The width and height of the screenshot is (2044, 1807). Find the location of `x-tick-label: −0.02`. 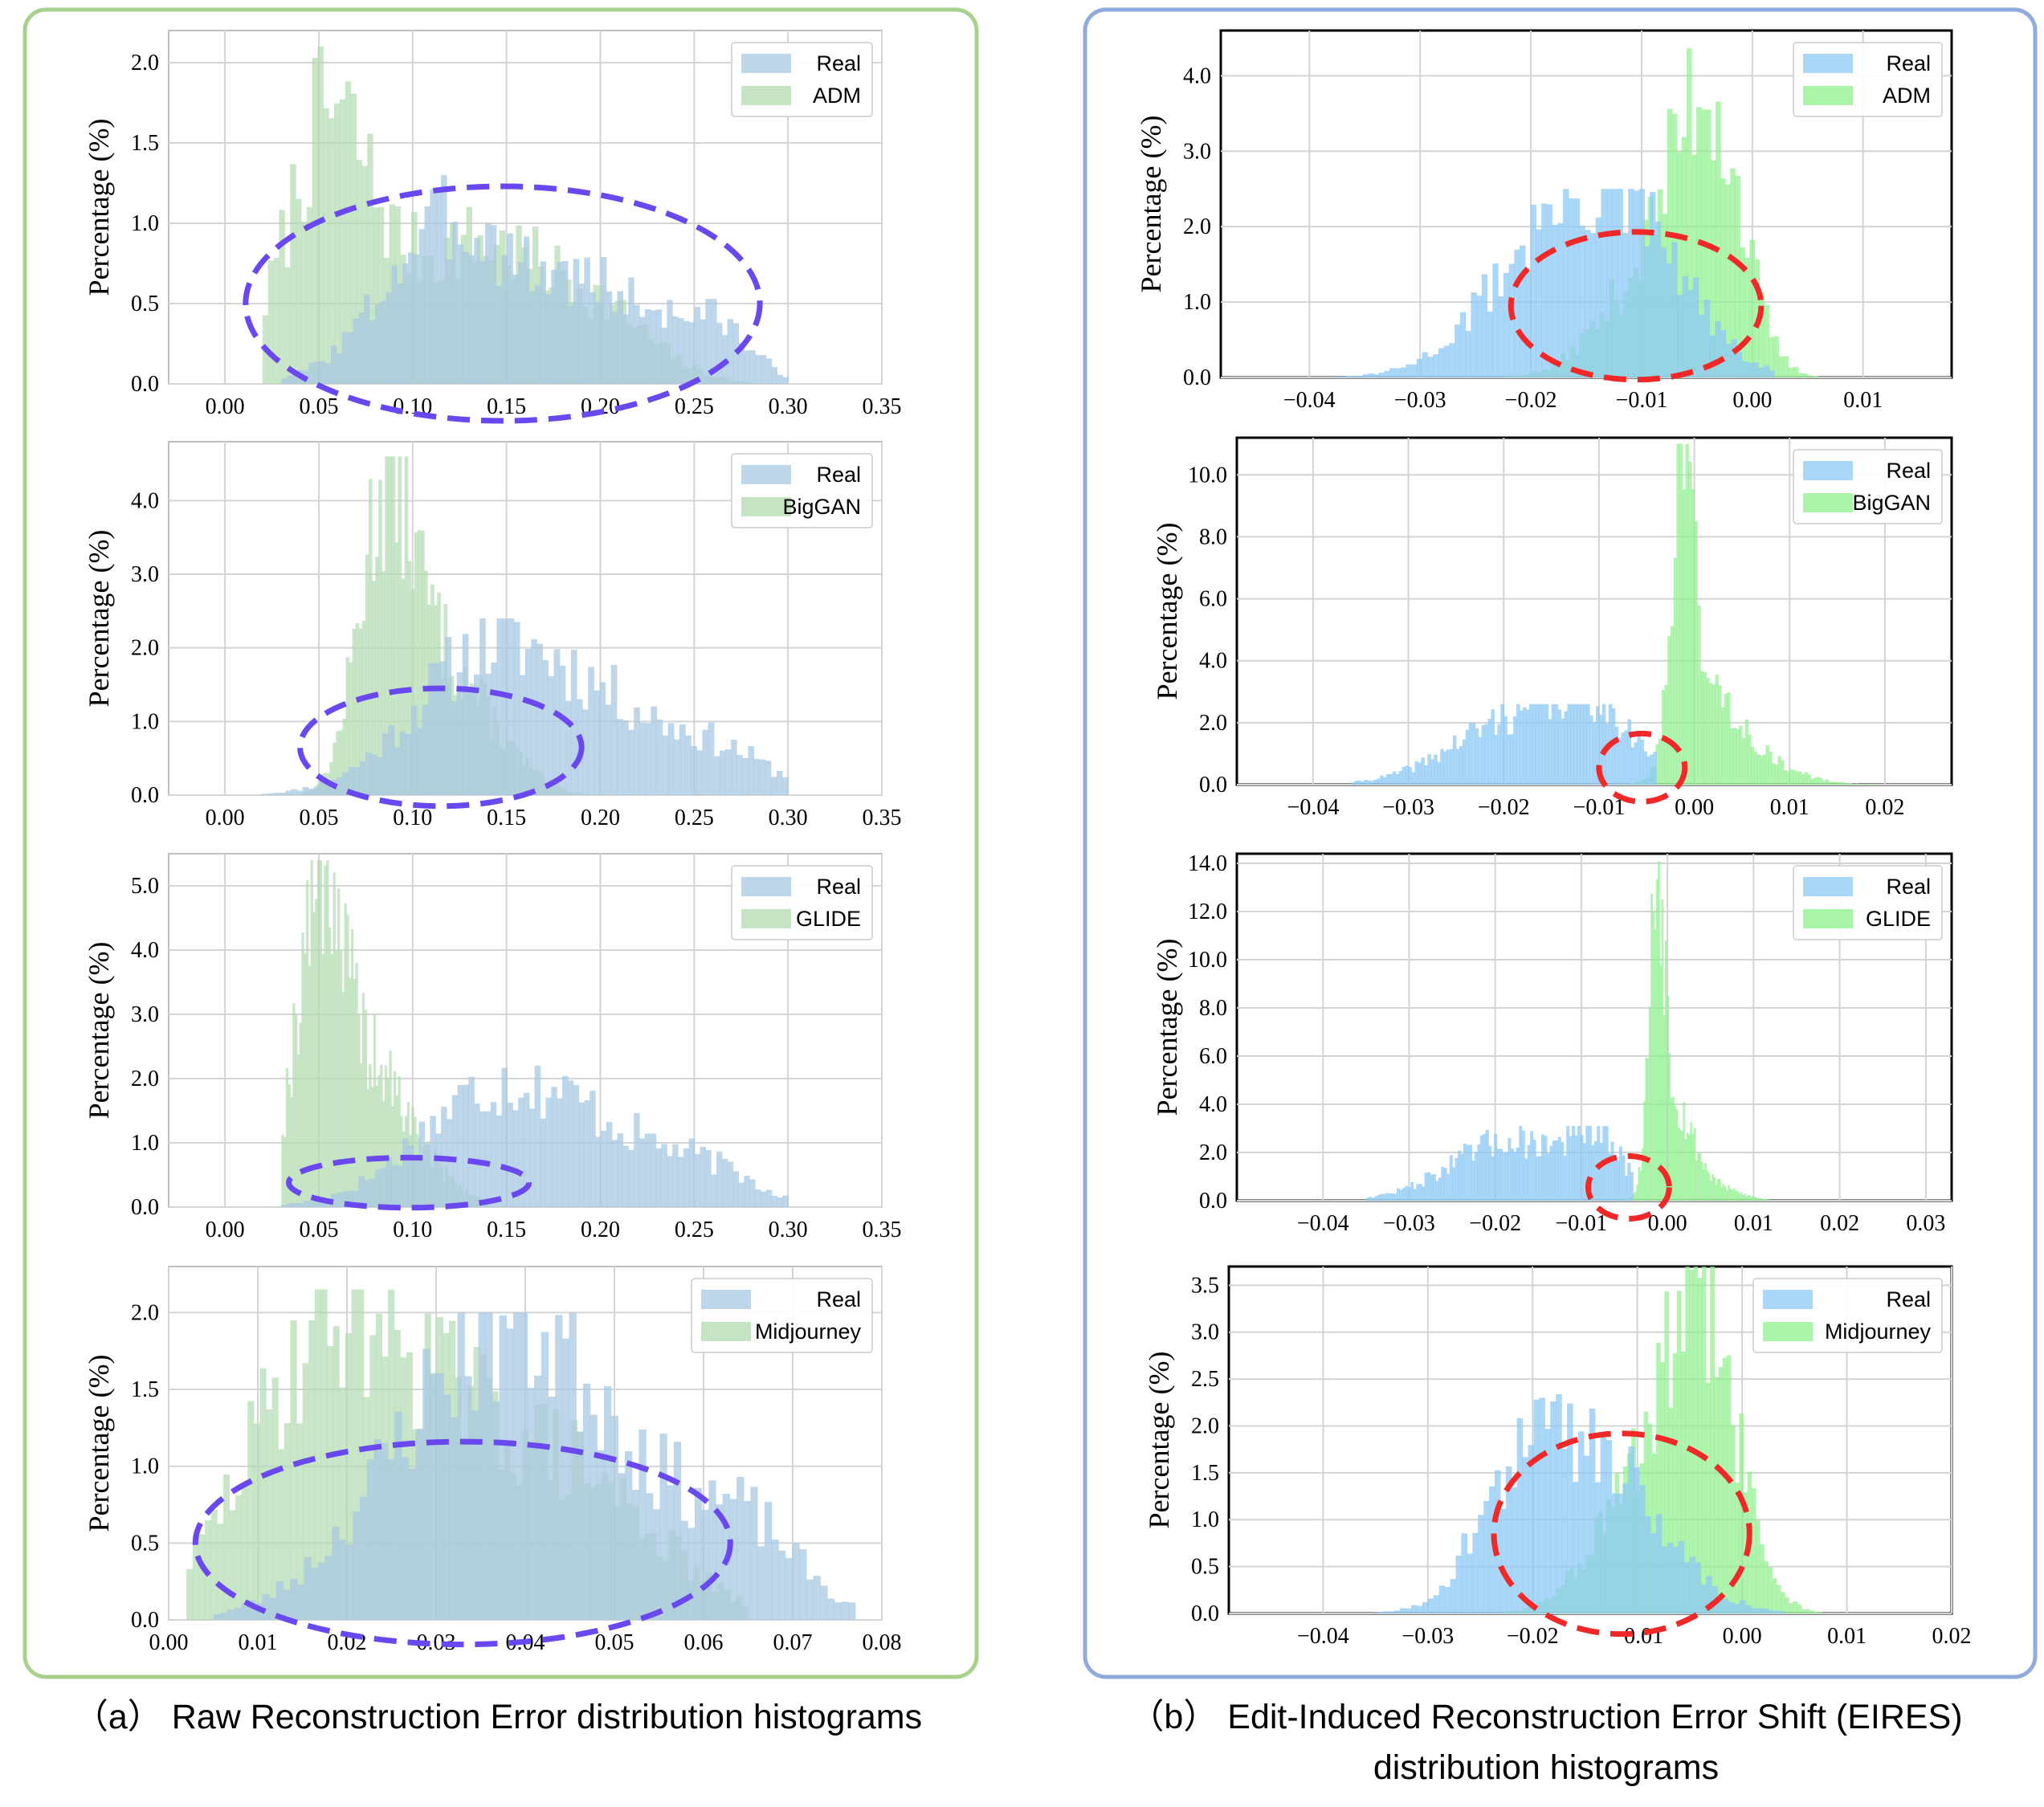

x-tick-label: −0.02 is located at coordinates (1504, 807).